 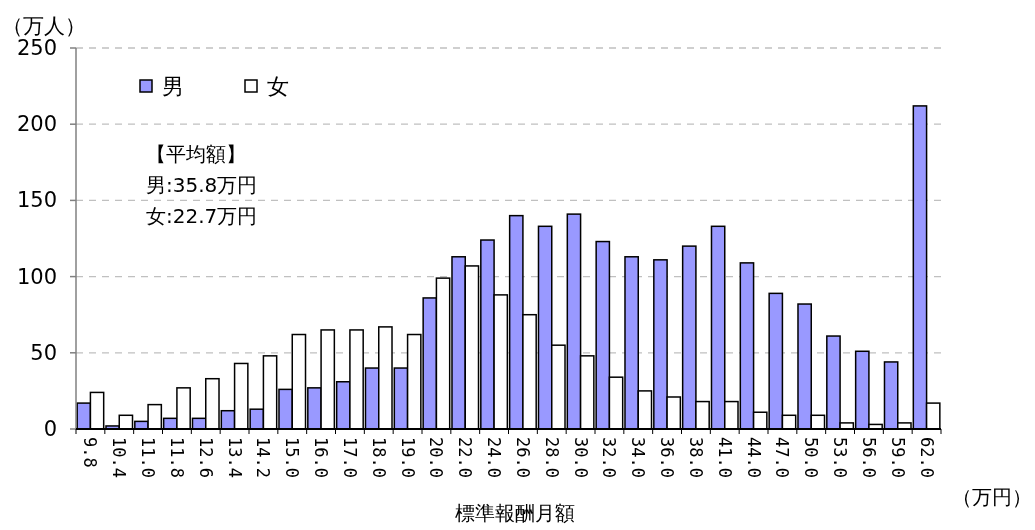 I want to click on y-tick-label: 200, so click(x=36, y=124).